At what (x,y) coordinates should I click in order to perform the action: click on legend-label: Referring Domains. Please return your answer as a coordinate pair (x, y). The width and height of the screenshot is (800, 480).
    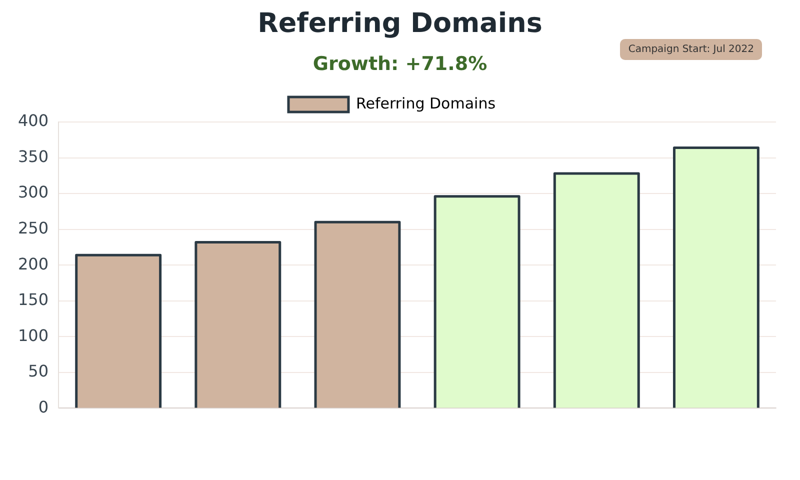
    Looking at the image, I should click on (426, 103).